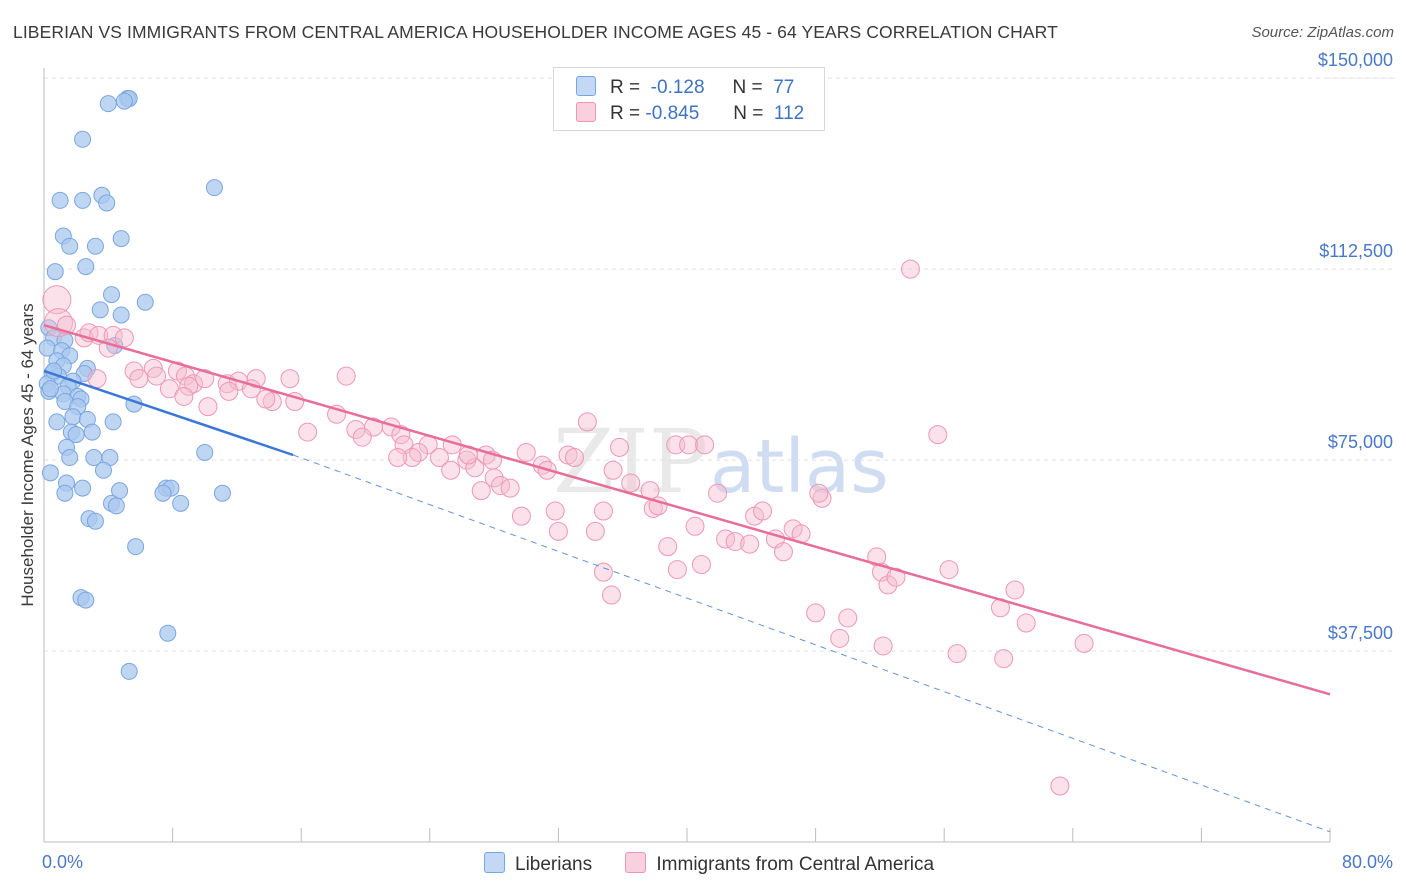 Image resolution: width=1406 pixels, height=892 pixels. I want to click on n-value-liberians: 77, so click(784, 87).